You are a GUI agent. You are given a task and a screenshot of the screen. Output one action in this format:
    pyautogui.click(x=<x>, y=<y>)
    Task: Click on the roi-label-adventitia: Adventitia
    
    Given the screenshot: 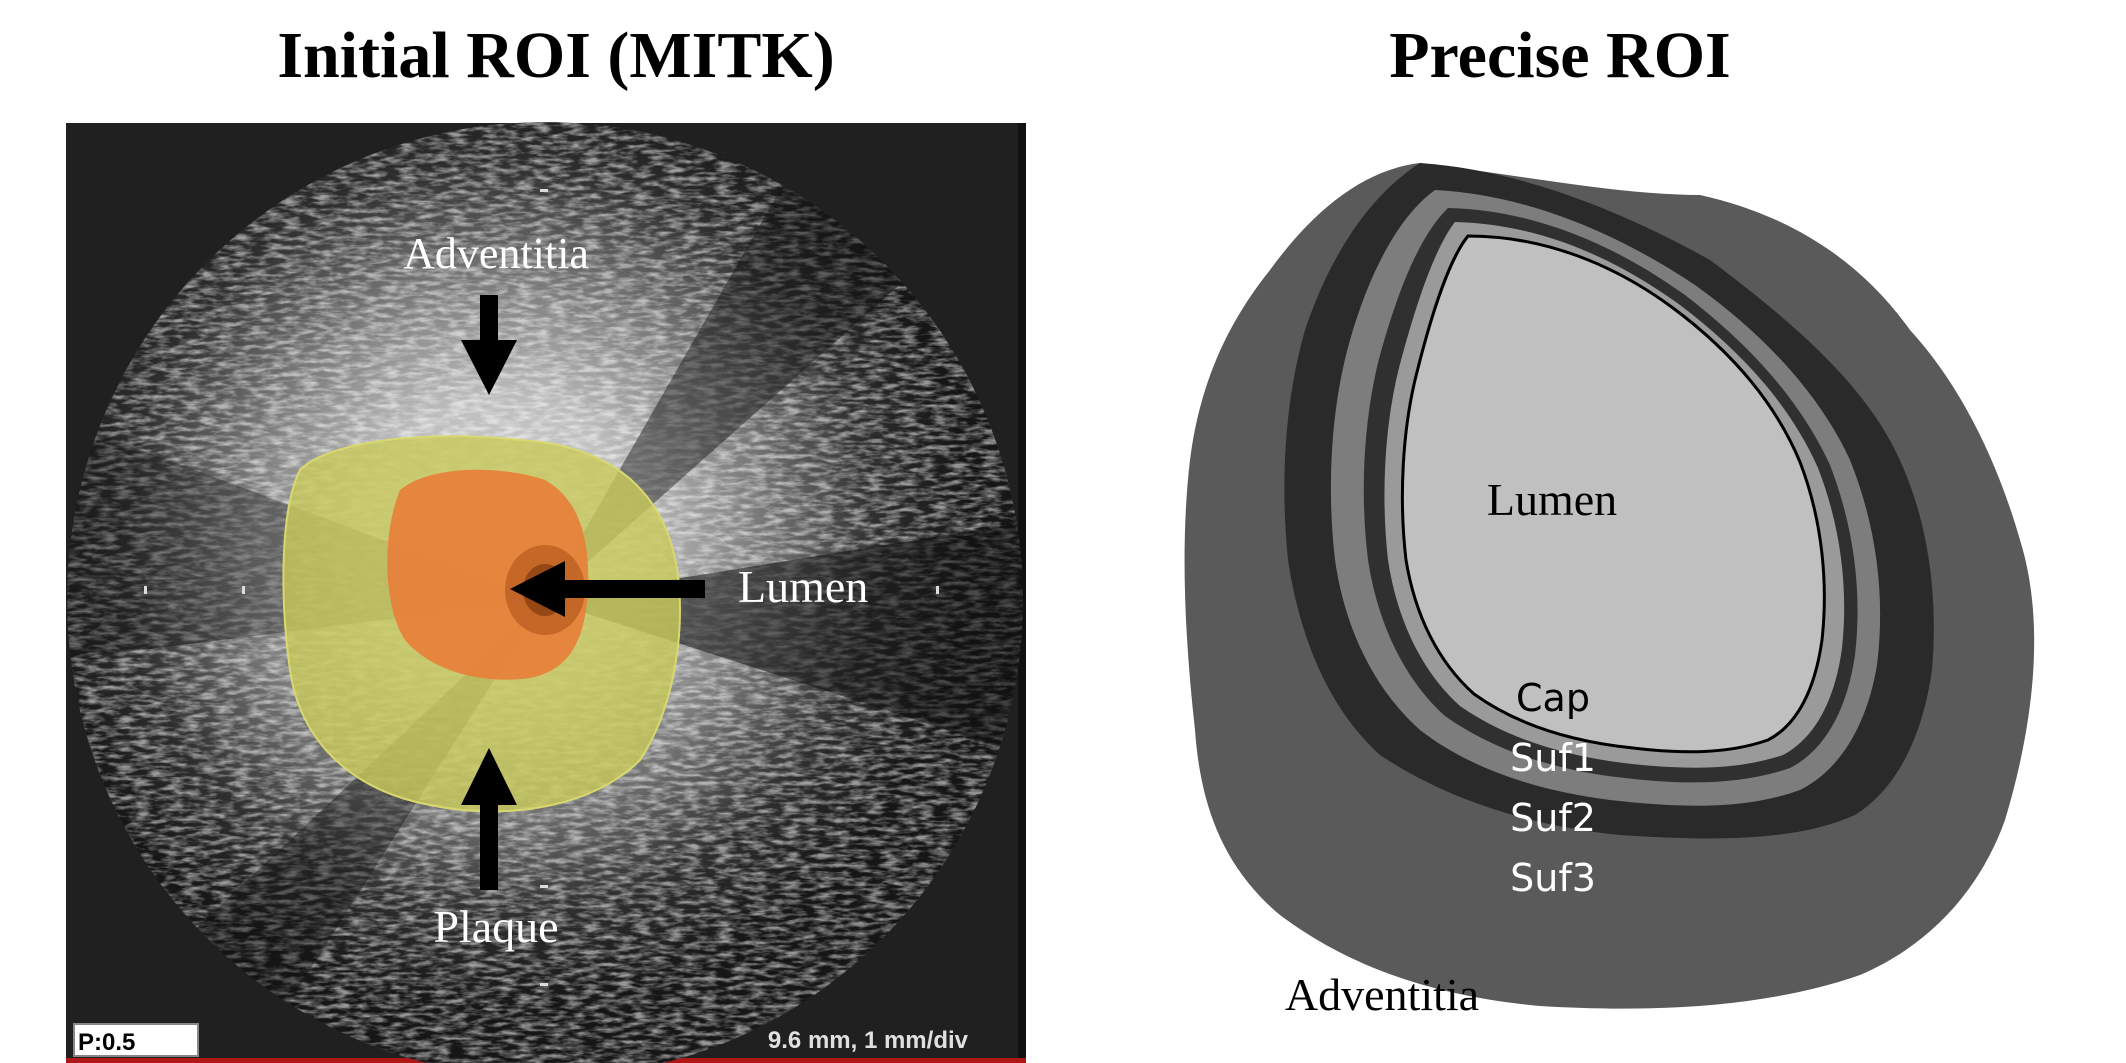 What is the action you would take?
    pyautogui.click(x=1382, y=994)
    